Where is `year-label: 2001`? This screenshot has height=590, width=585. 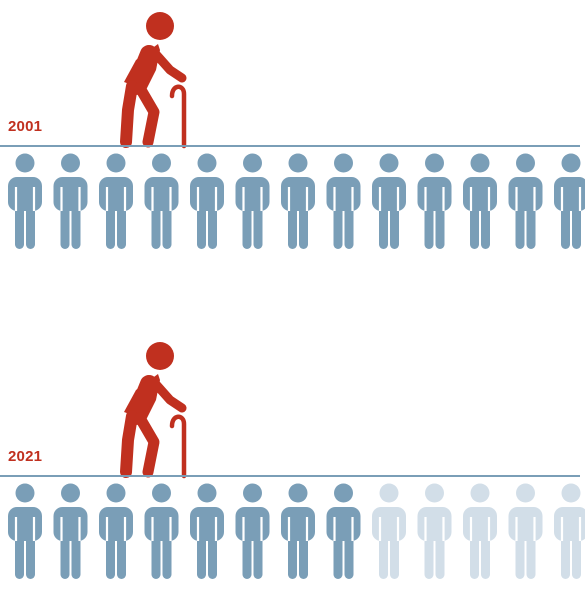 year-label: 2001 is located at coordinates (25, 126).